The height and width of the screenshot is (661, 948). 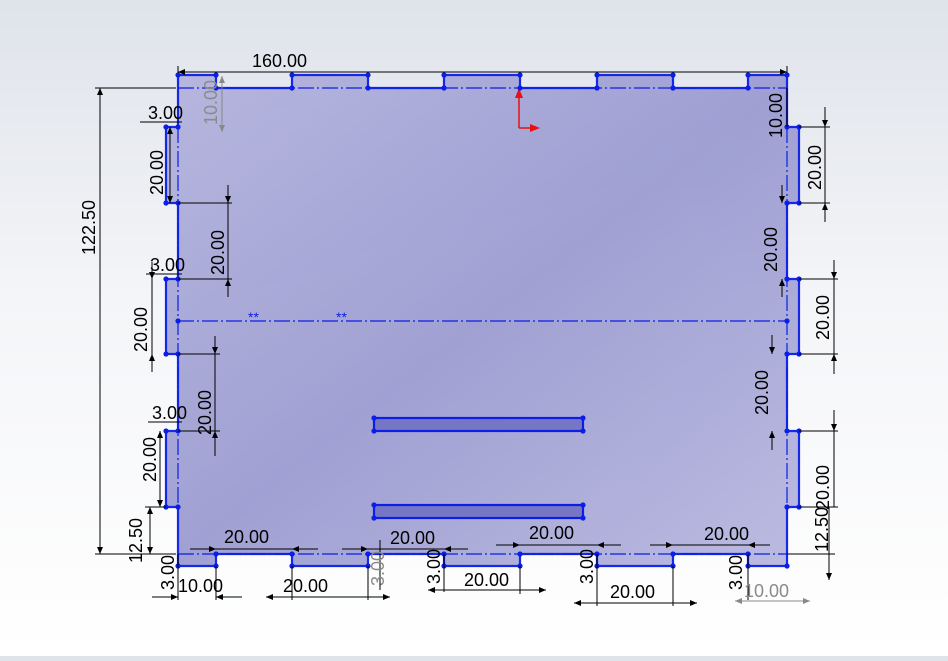 I want to click on dim-right-tab-3-label: 20.00, so click(x=823, y=487).